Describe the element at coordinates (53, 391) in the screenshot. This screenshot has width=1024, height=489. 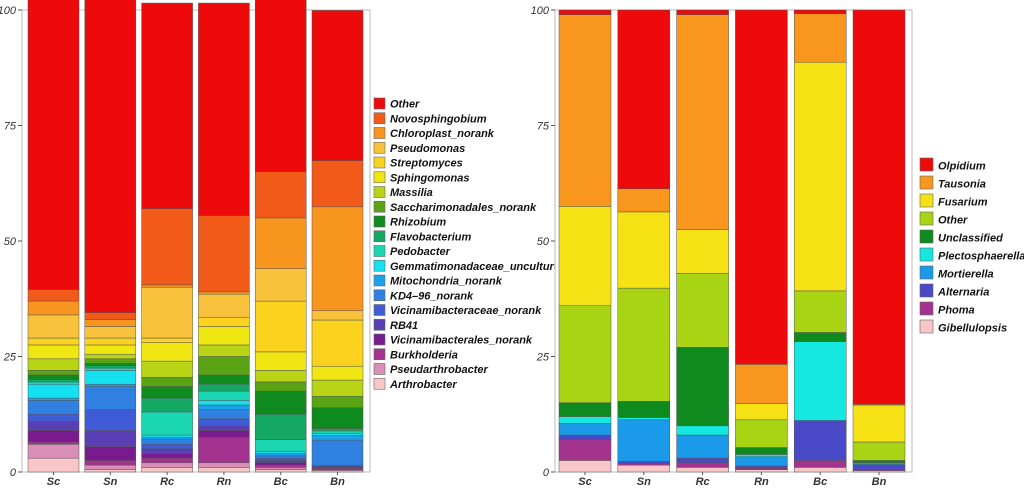
I see `segment-sc-gemmatimonadaceae-uncultured` at that location.